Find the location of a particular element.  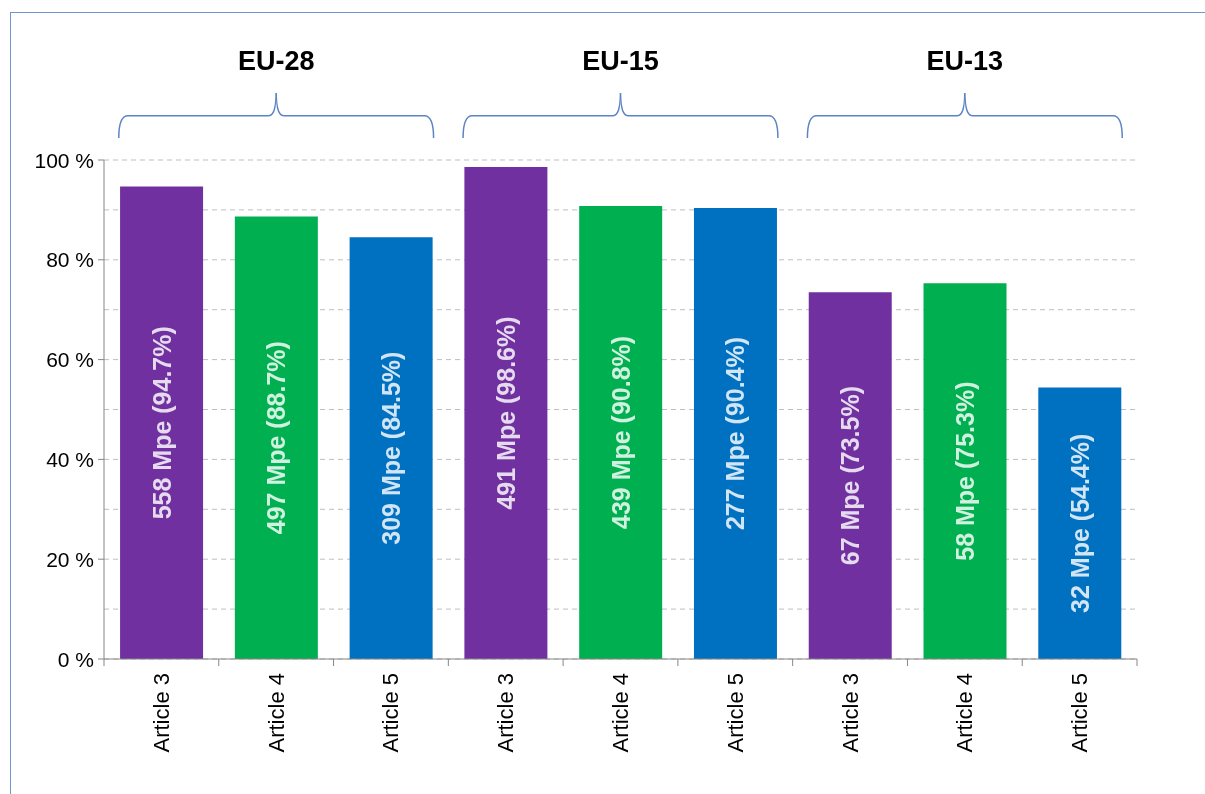

y-tick-label: 40 % is located at coordinates (70, 459).